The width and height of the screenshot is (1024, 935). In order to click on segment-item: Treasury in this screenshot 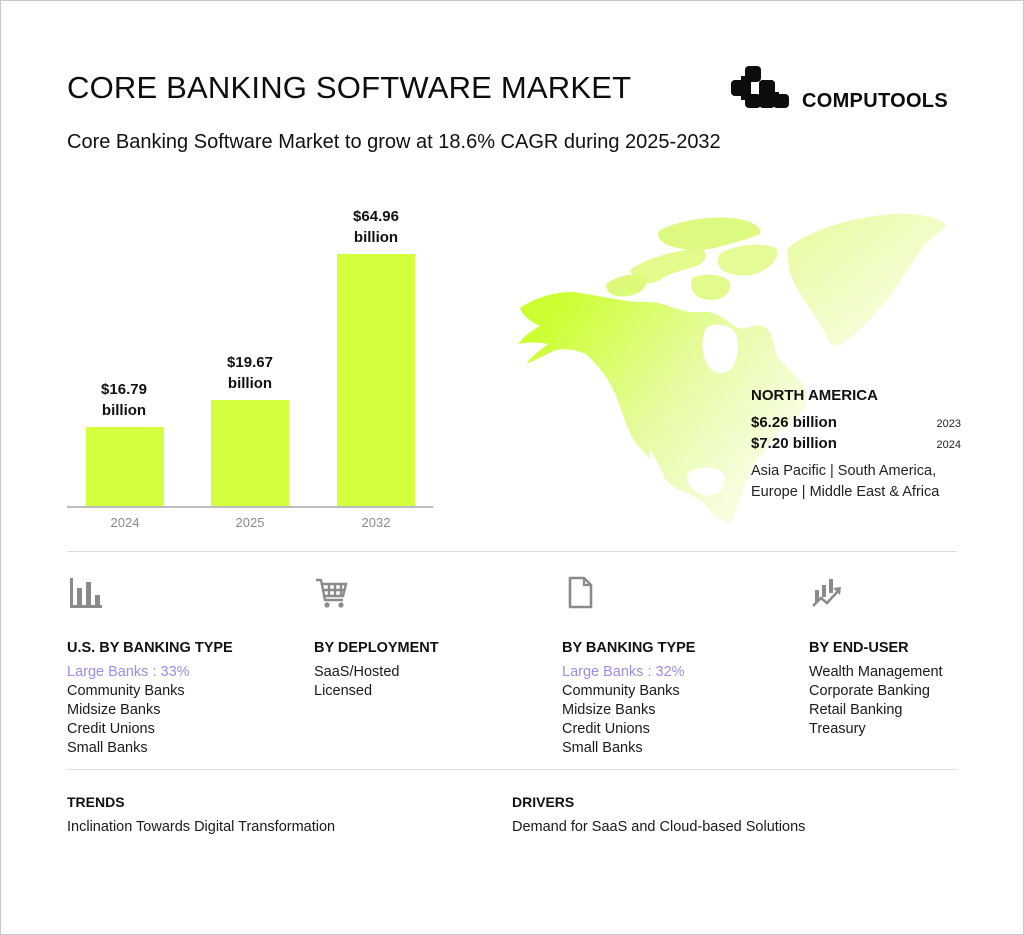, I will do `click(837, 729)`.